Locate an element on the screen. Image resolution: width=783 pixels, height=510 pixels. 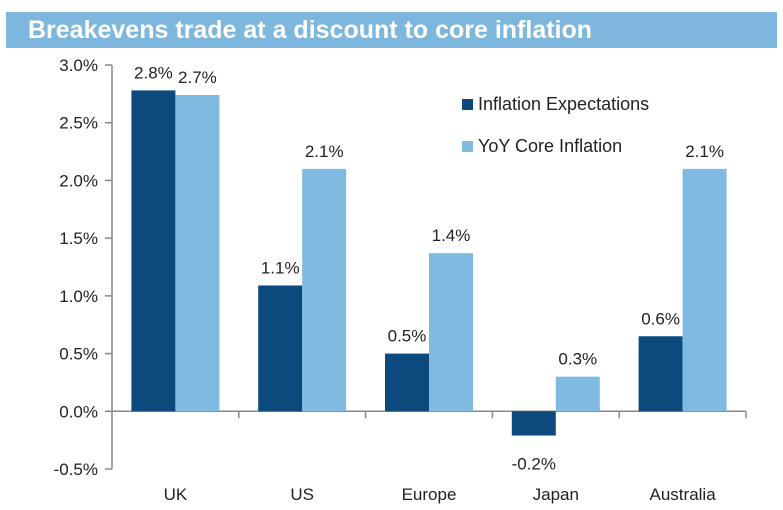
legend-label: Inflation Expectations is located at coordinates (563, 104).